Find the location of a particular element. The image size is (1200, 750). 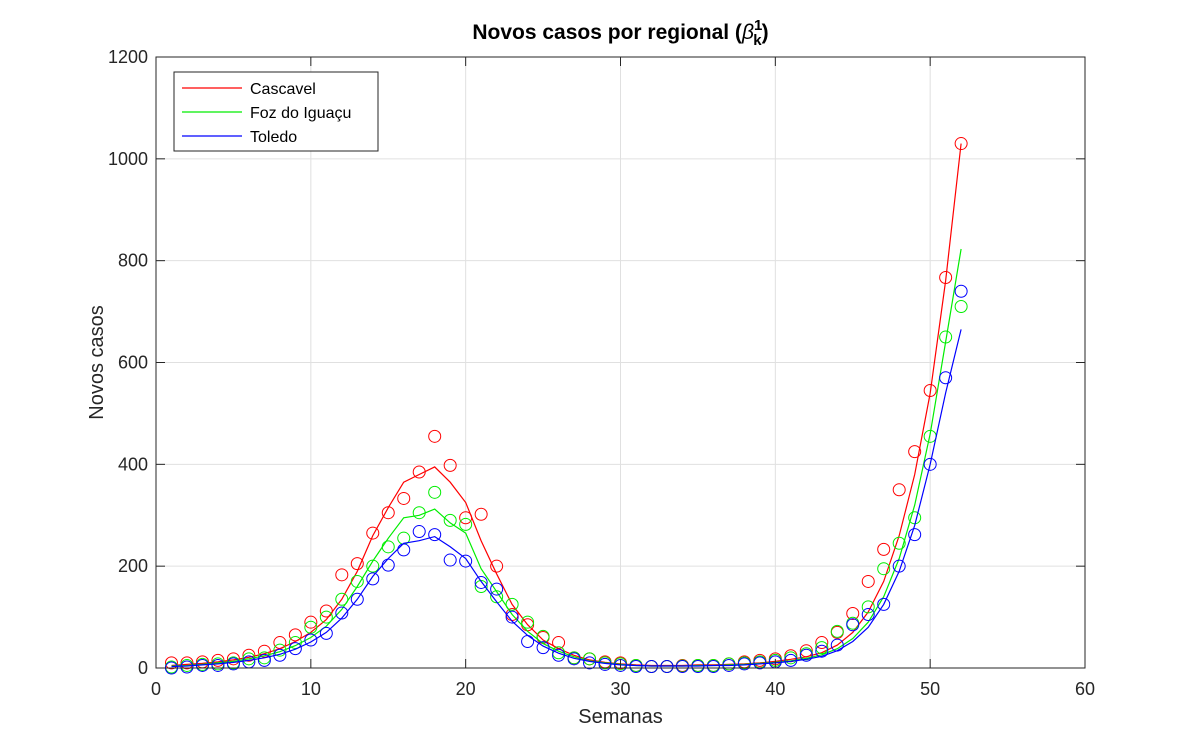

y-tick-label: 400 is located at coordinates (133, 464).